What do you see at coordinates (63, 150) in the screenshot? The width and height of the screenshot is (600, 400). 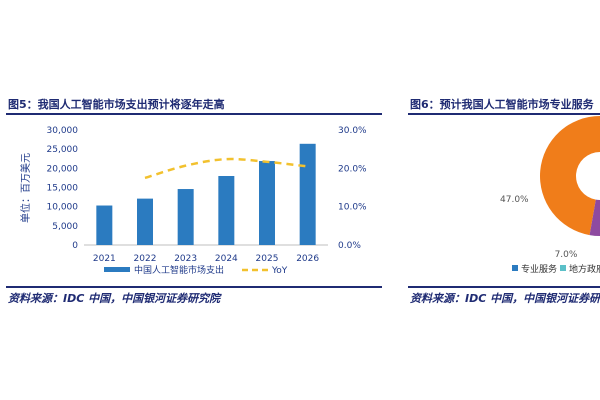 I see `y-tick-label: 25,000` at bounding box center [63, 150].